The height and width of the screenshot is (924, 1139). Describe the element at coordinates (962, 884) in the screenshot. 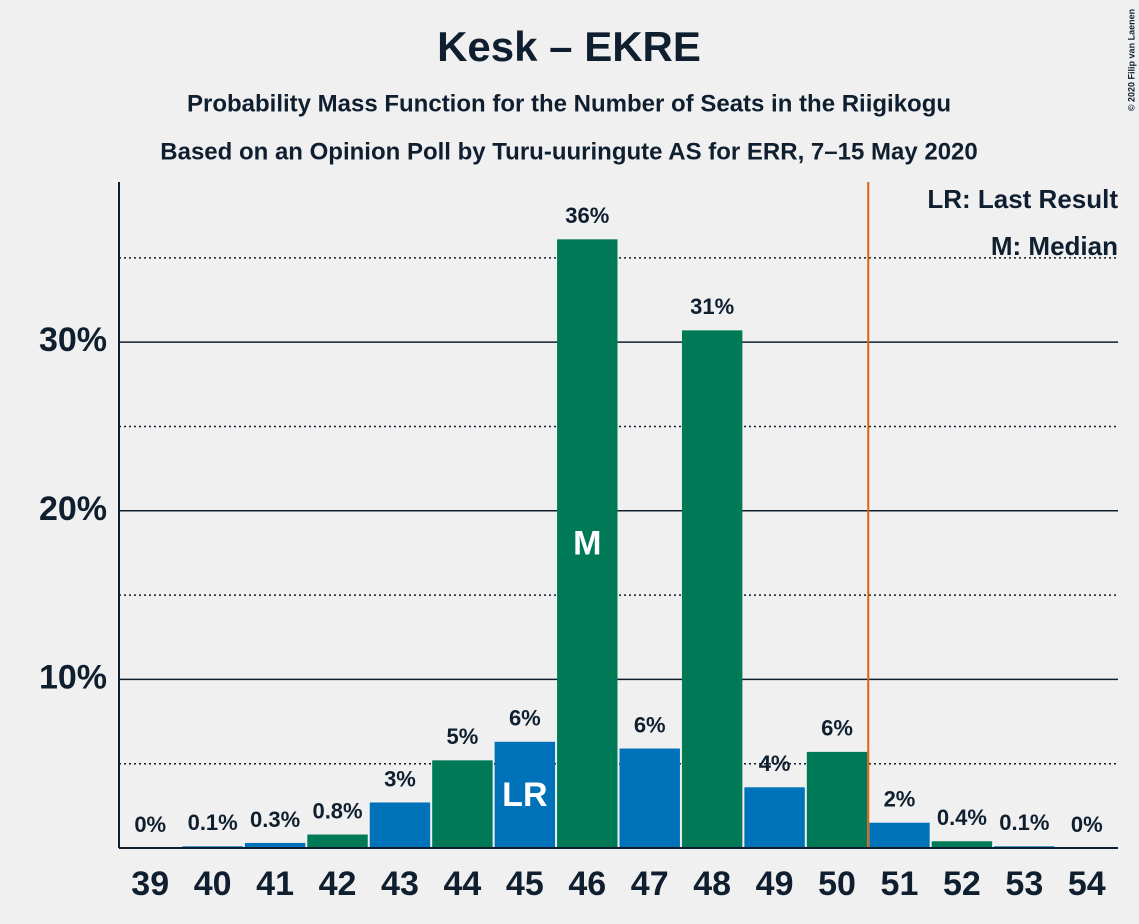

I see `x-tick-label: 52` at that location.